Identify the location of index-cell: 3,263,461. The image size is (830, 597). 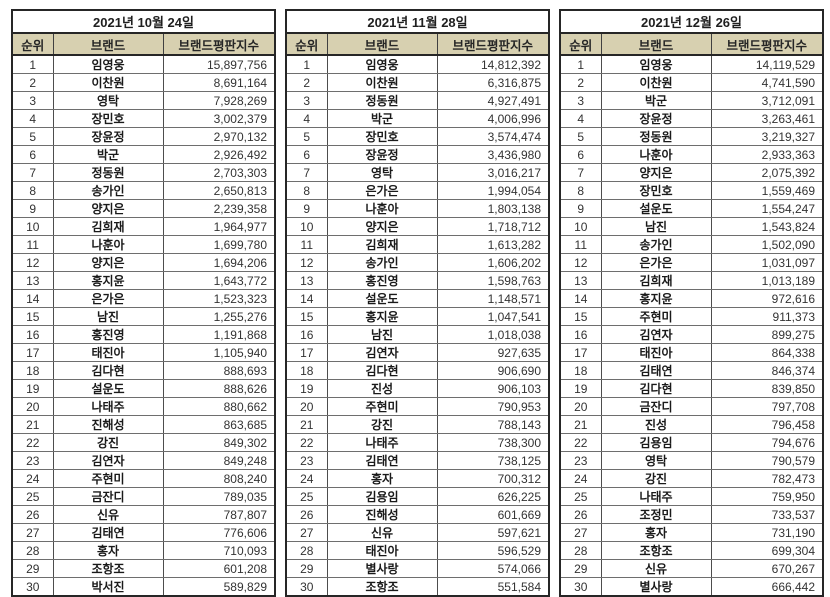
(767, 118).